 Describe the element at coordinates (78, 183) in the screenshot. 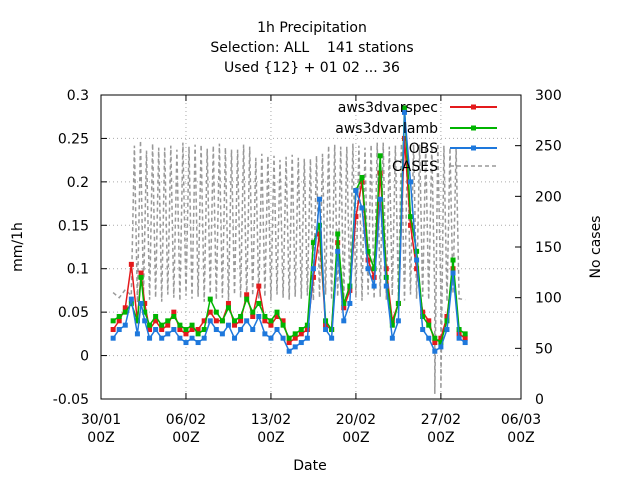

I see `y-tick-label: 0.2` at that location.